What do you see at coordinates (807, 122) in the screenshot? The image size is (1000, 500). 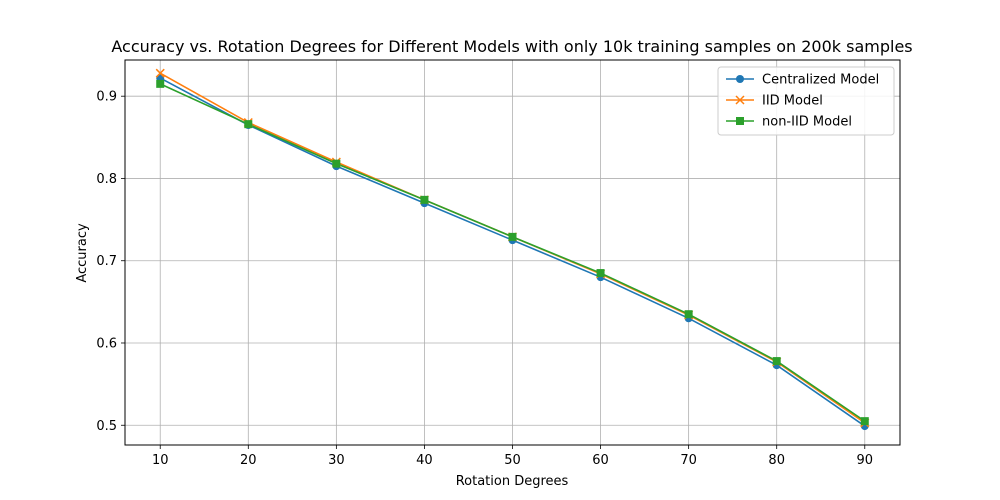 I see `legend-label-non-iid-model: non-IID Model` at bounding box center [807, 122].